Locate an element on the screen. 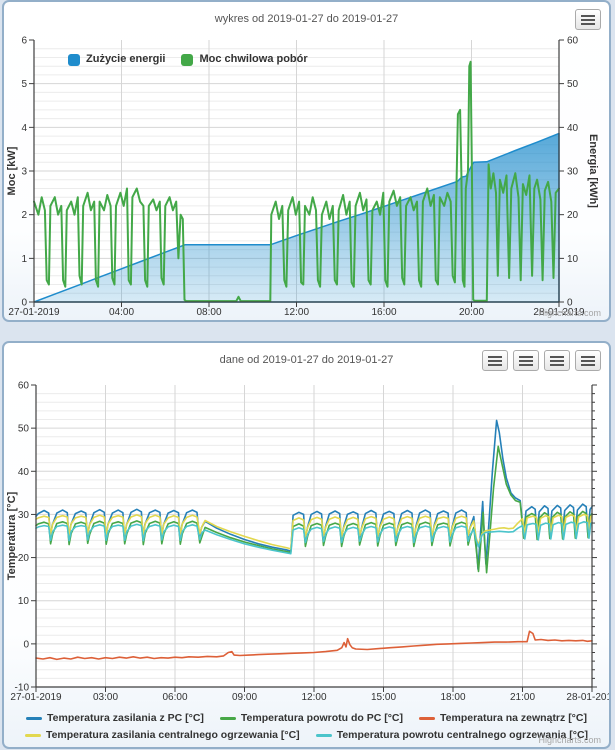  svg-text: 2 is located at coordinates (24, 215).